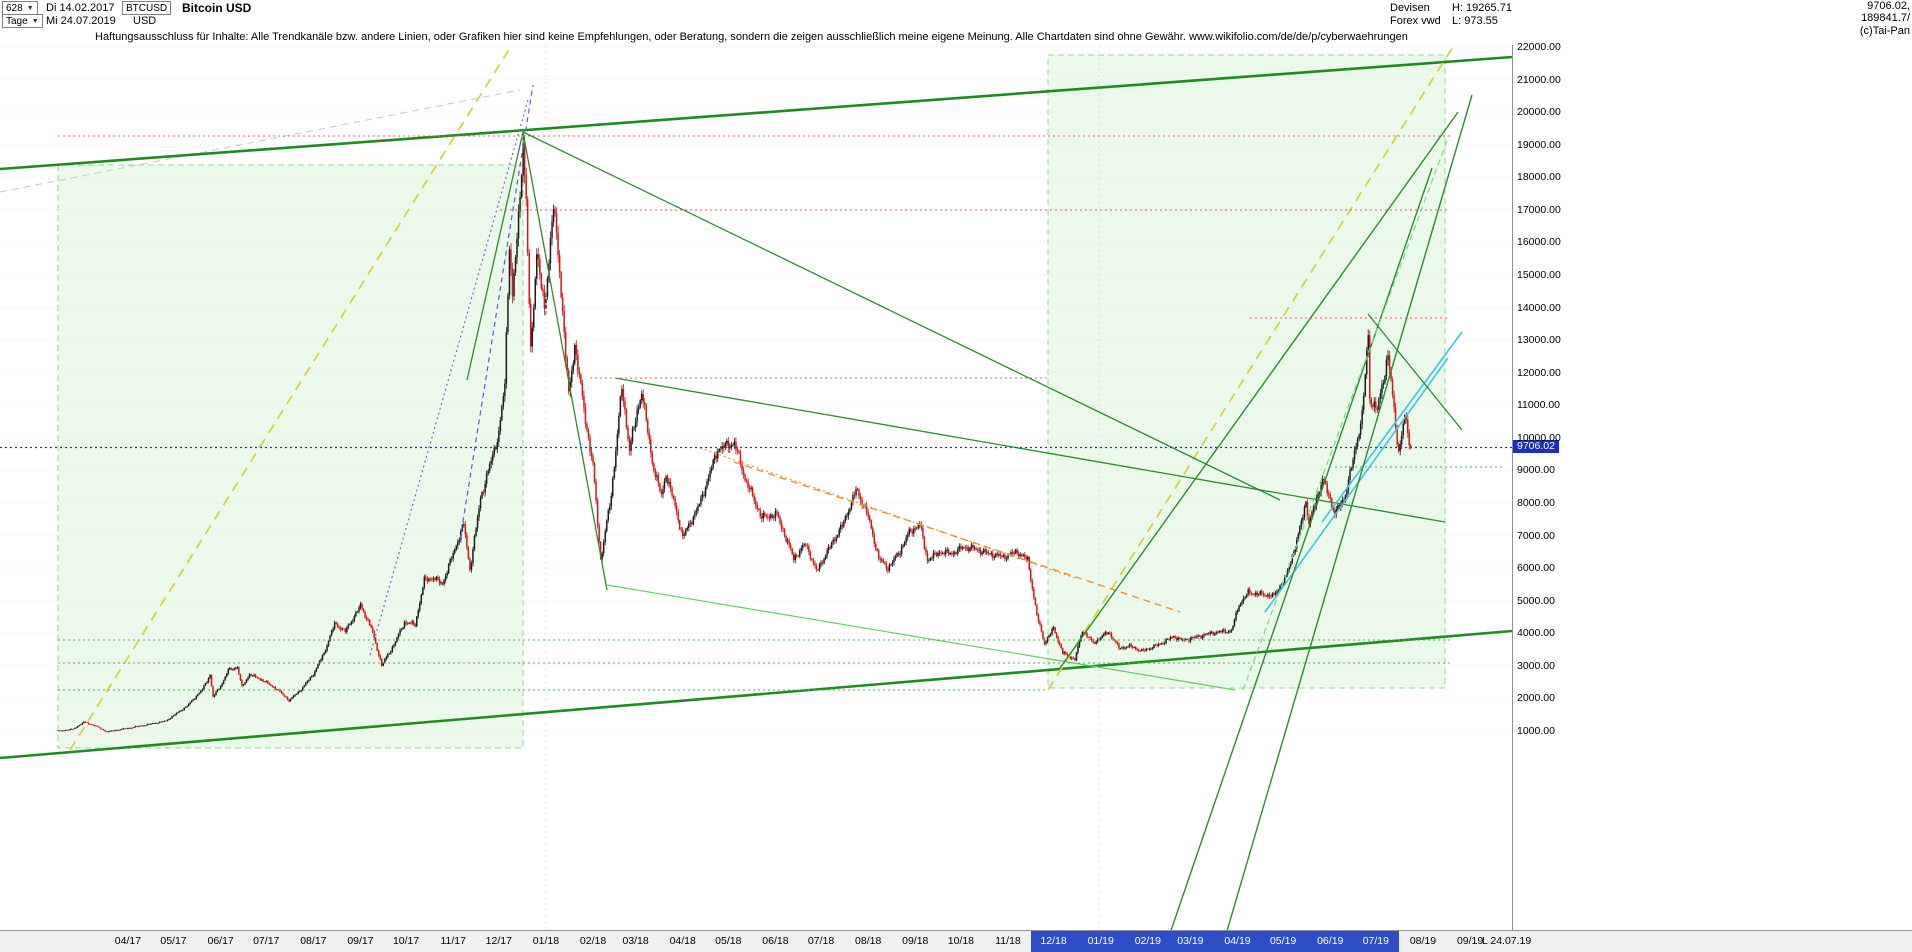 The image size is (1912, 952). I want to click on month-label: 01/18, so click(546, 941).